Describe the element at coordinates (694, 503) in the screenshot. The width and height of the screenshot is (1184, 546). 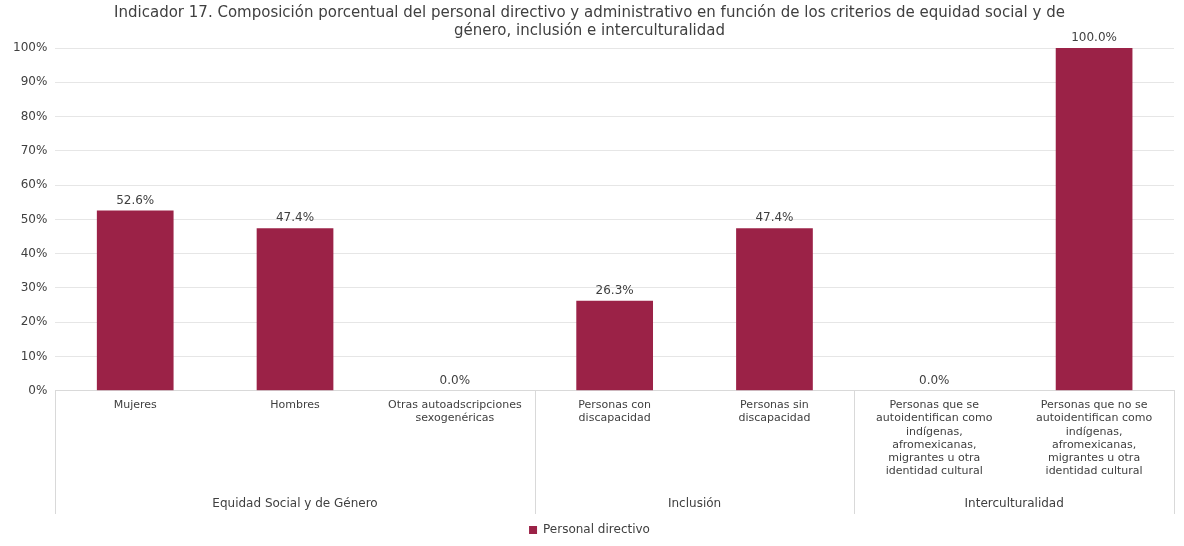
I see `text: Inclusión` at that location.